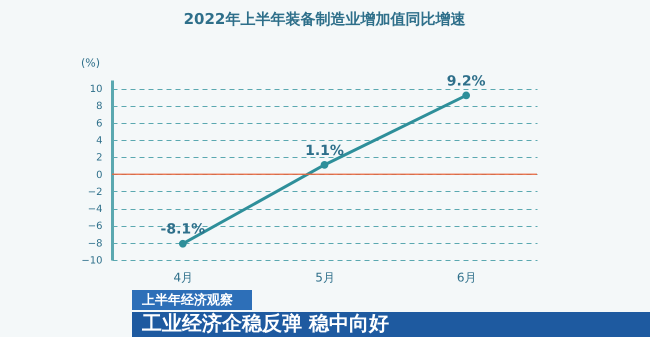 The image size is (650, 337). I want to click on data-label: 1.1%, so click(324, 150).